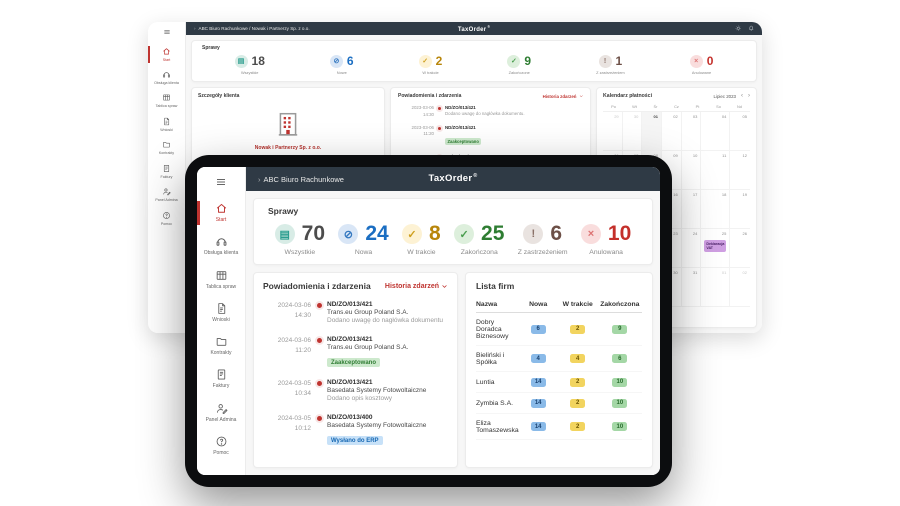  Describe the element at coordinates (691, 170) in the screenshot. I see `calendar-day-cell: 10` at that location.